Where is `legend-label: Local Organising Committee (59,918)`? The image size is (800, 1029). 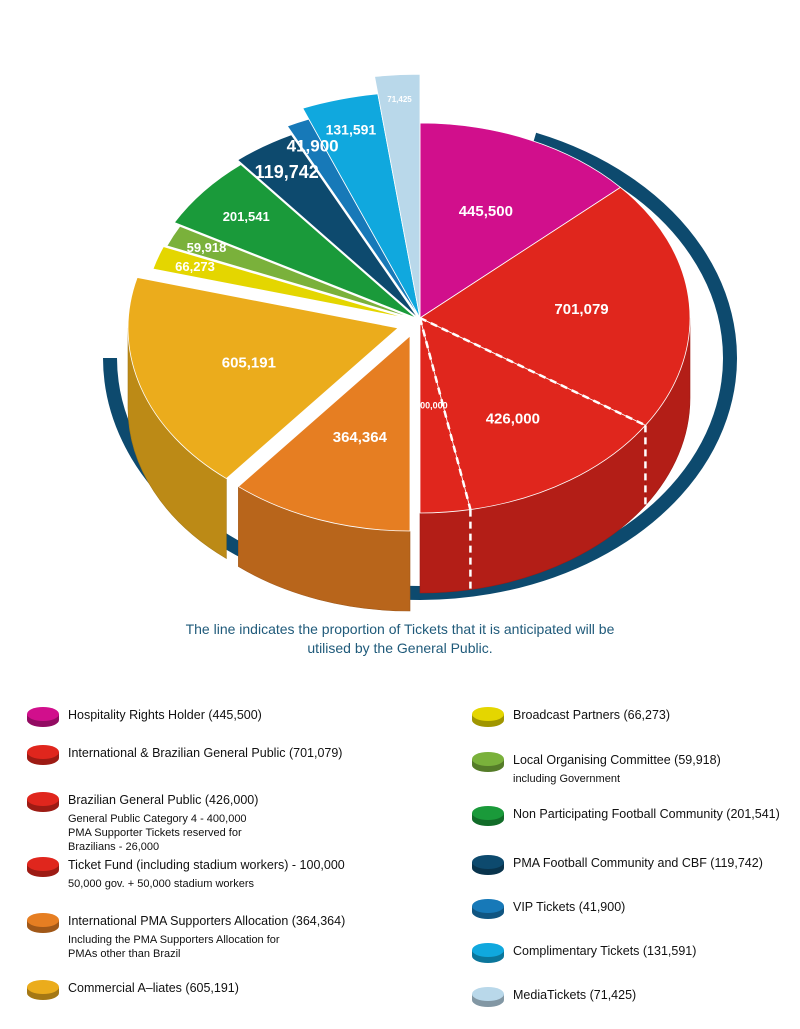 legend-label: Local Organising Committee (59,918) is located at coordinates (617, 760).